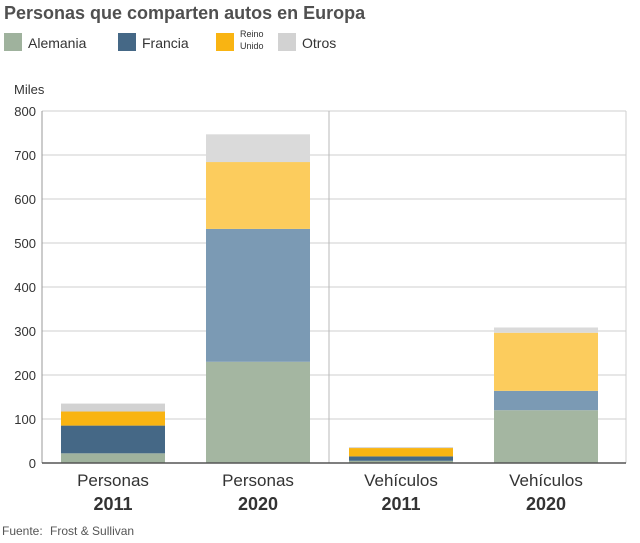 The width and height of the screenshot is (640, 543). I want to click on legend-label-alemania: Alemania, so click(57, 43).